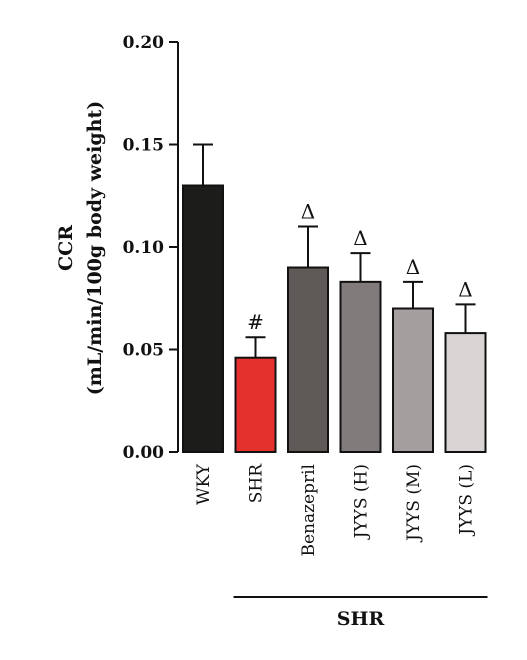 Image resolution: width=527 pixels, height=660 pixels. Describe the element at coordinates (143, 146) in the screenshot. I see `y-tick-label: 0.15` at that location.